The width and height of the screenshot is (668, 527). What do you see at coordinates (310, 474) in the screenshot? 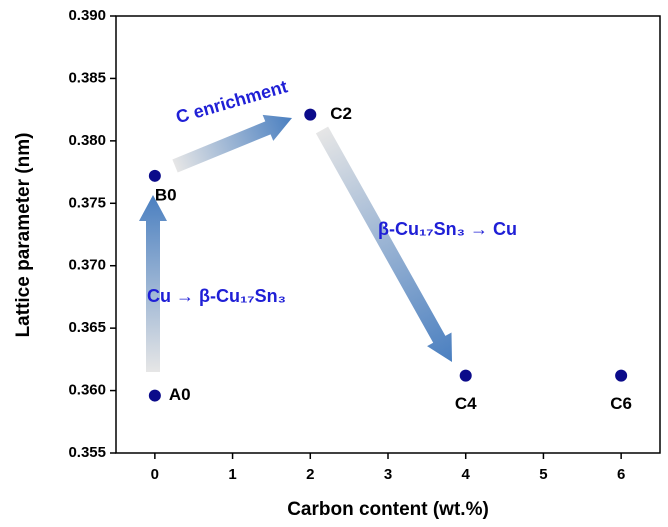
I see `x-tick-label: 2` at bounding box center [310, 474].